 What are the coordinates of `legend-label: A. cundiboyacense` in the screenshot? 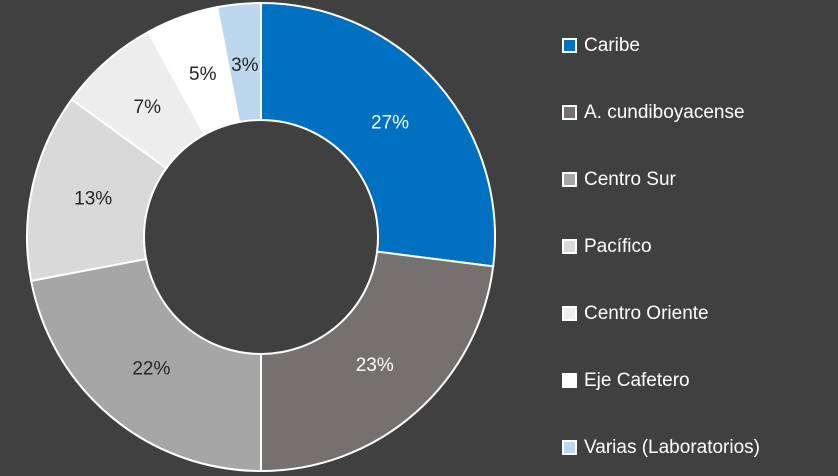 It's located at (664, 112).